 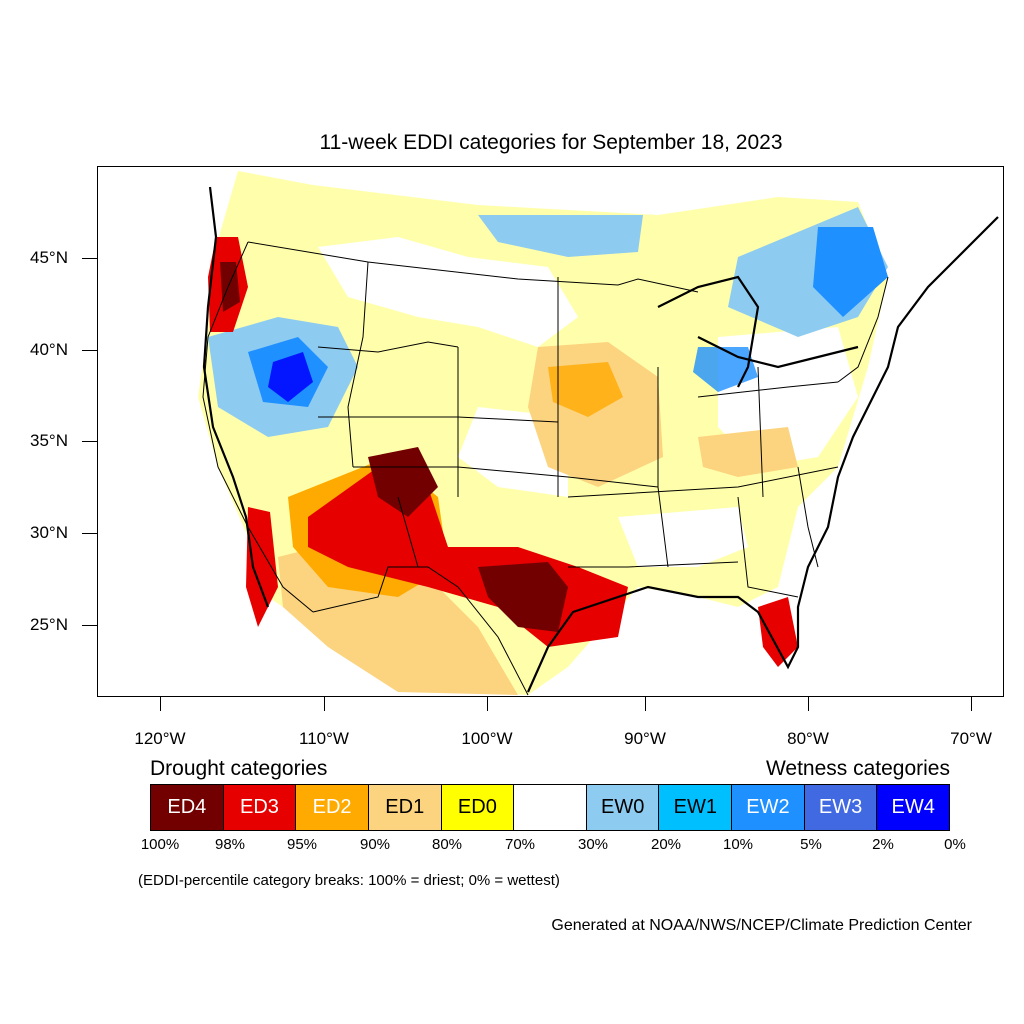 I want to click on percent-break-100: 100%, so click(x=160, y=844).